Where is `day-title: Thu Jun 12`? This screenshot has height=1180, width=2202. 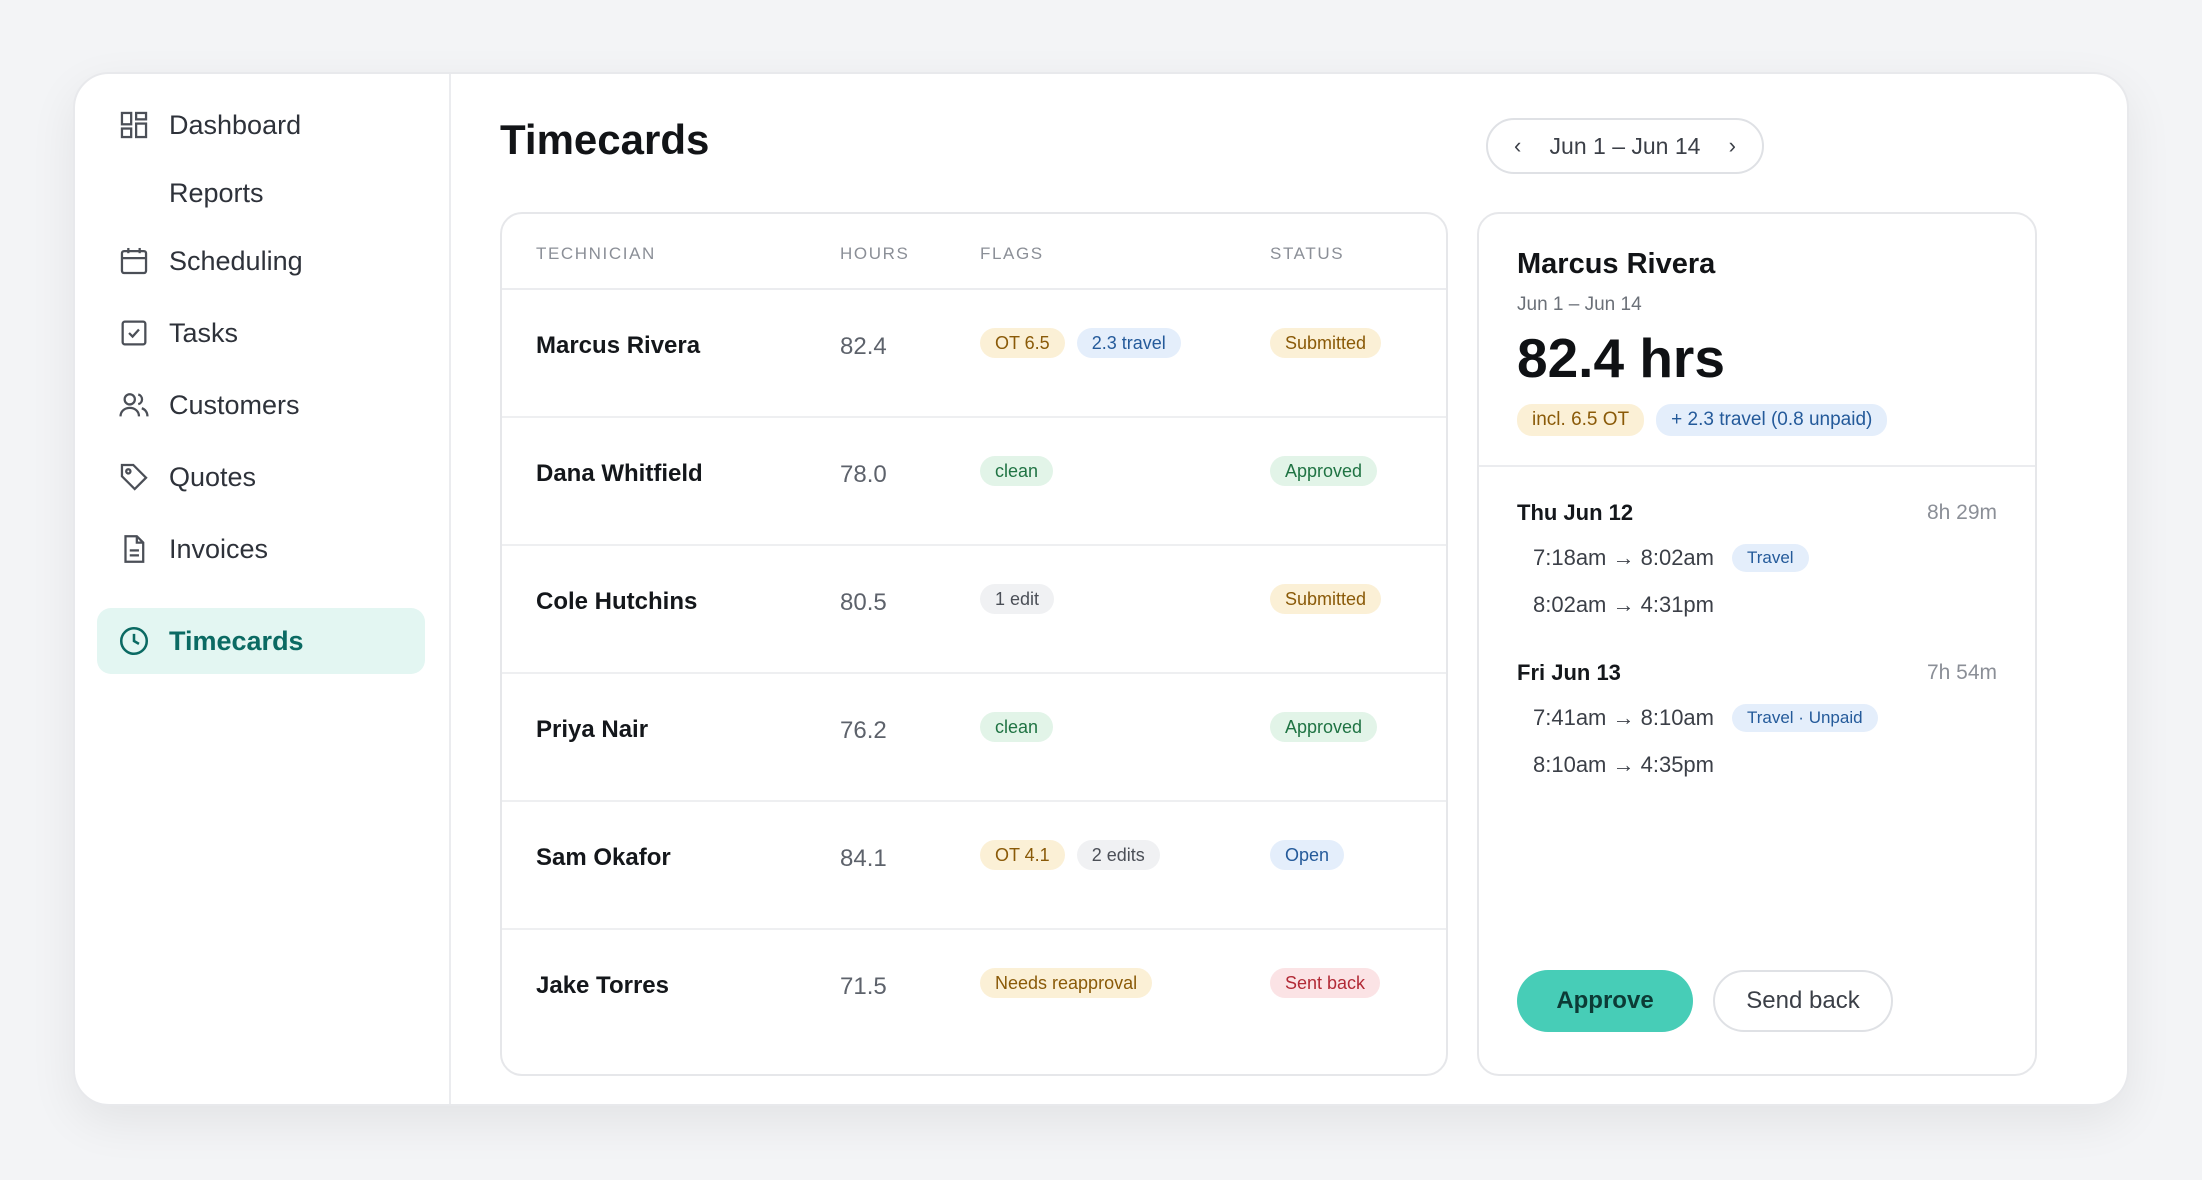
day-title: Thu Jun 12 is located at coordinates (1575, 512).